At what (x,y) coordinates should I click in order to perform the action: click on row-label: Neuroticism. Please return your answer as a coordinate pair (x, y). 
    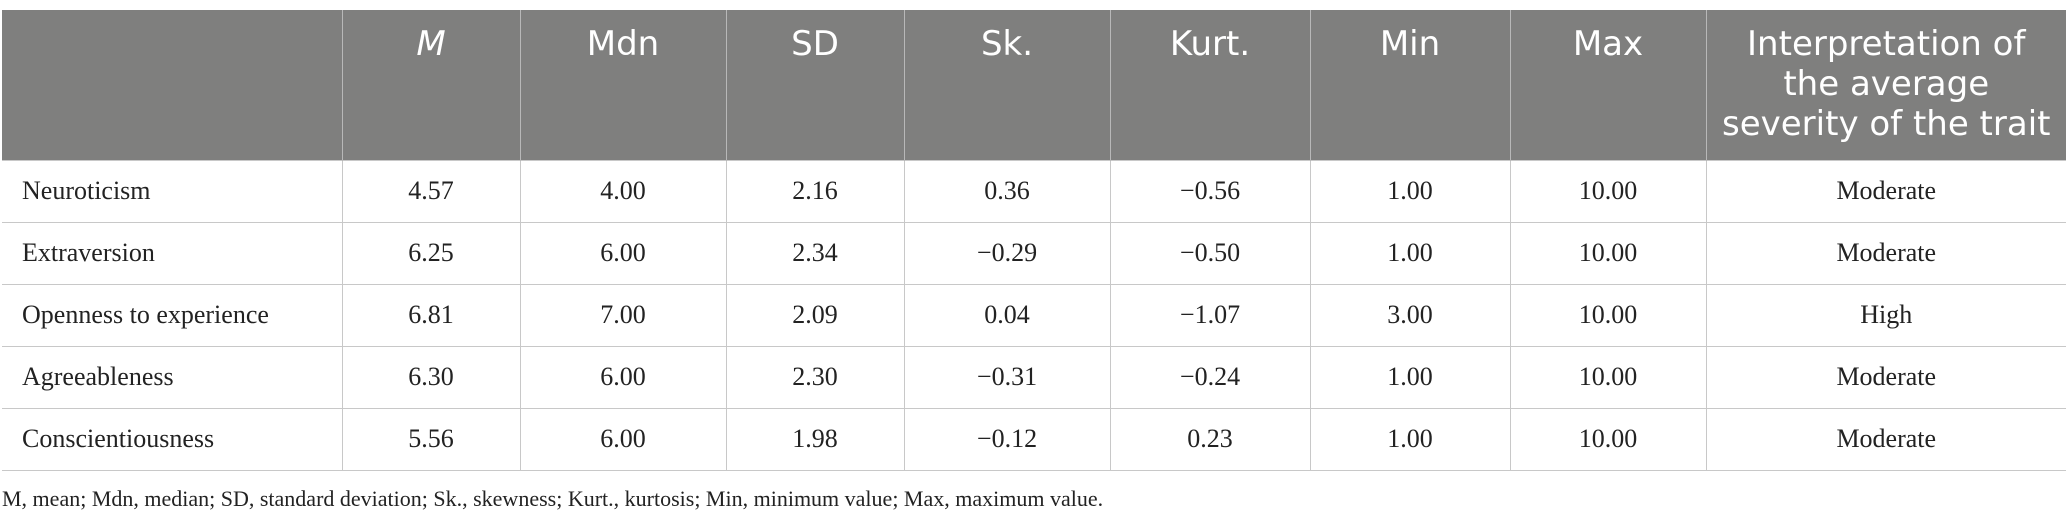
    Looking at the image, I should click on (172, 190).